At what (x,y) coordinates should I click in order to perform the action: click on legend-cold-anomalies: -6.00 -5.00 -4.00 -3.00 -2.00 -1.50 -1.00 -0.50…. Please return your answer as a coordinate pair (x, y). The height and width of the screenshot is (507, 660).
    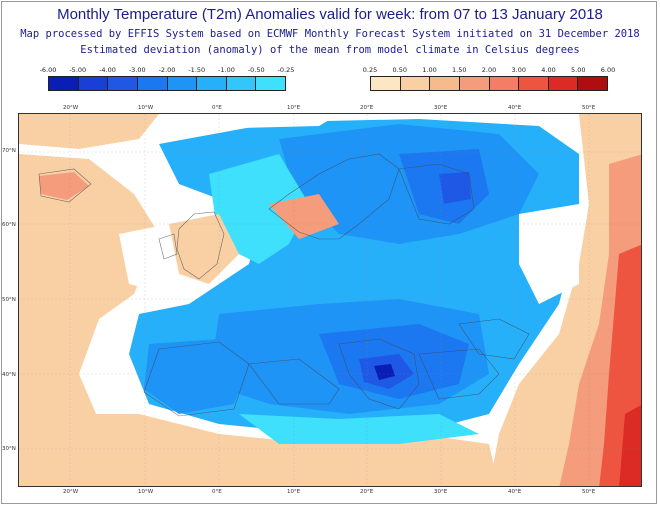
    Looking at the image, I should click on (167, 80).